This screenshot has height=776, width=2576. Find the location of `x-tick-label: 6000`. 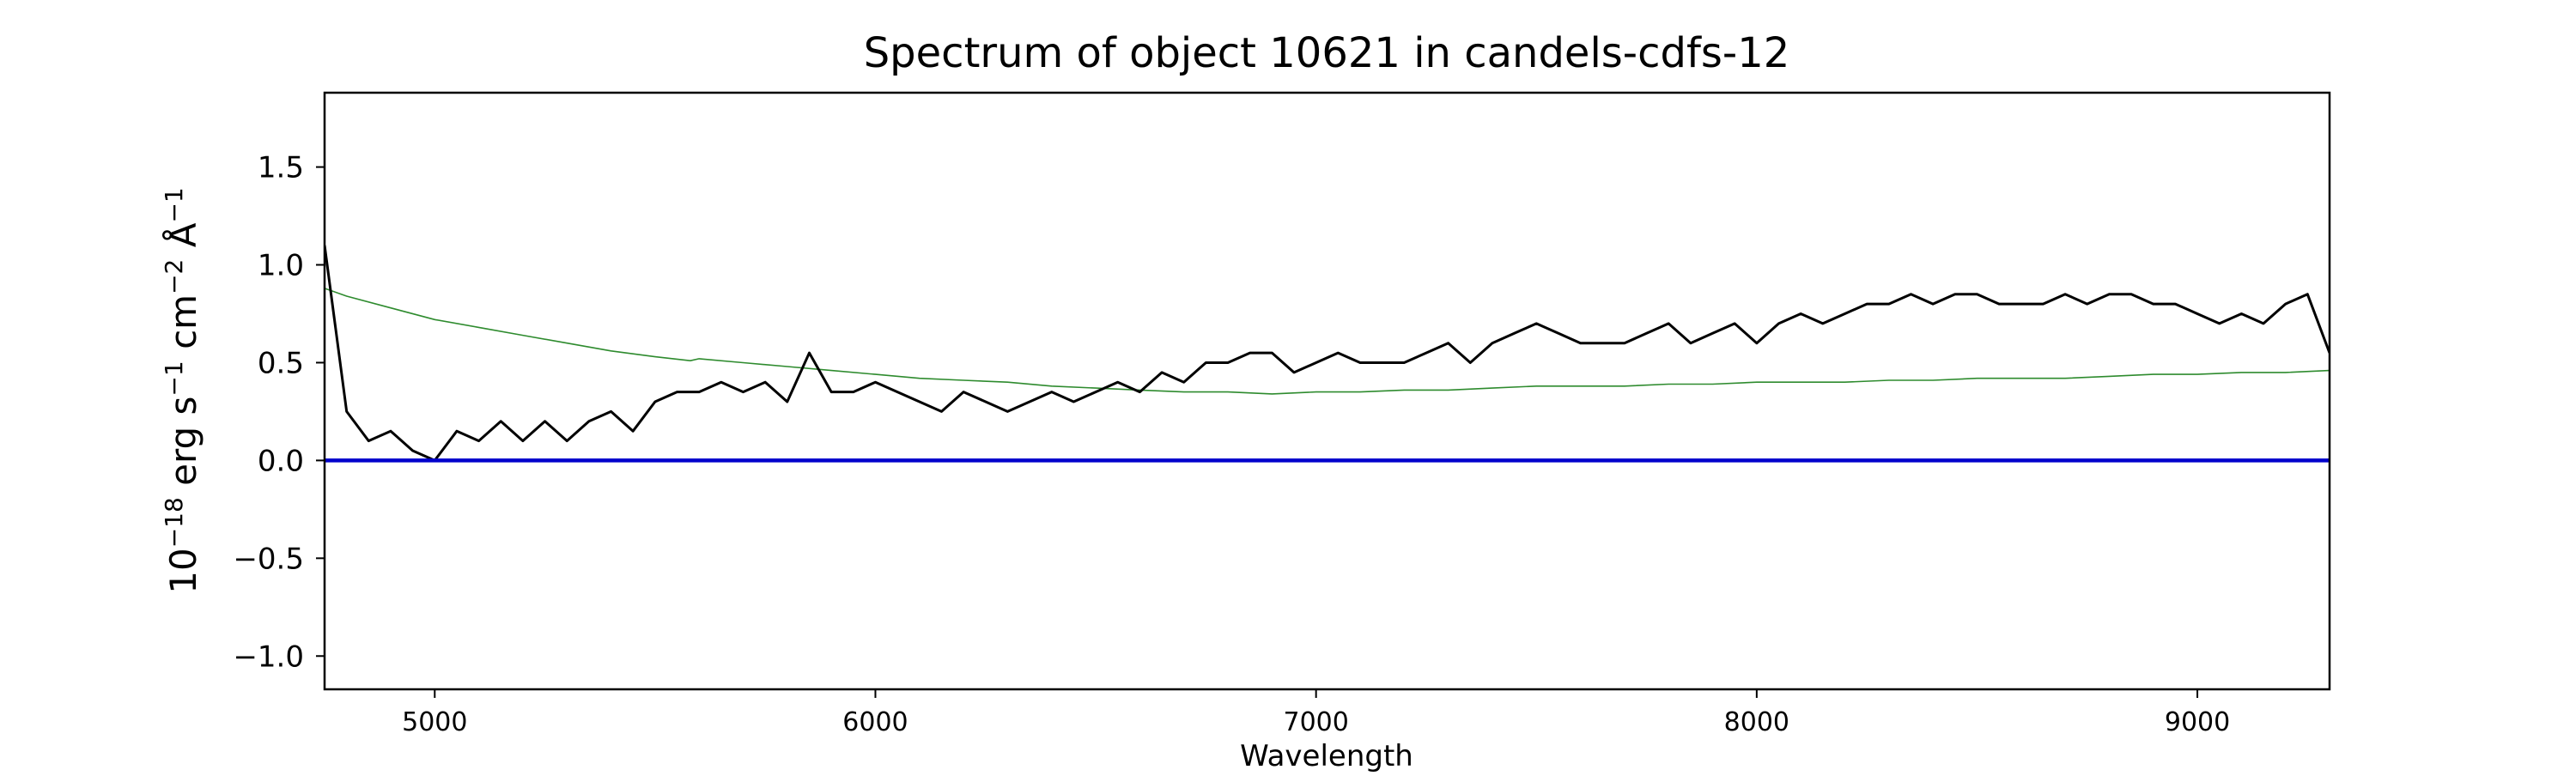

x-tick-label: 6000 is located at coordinates (875, 722).